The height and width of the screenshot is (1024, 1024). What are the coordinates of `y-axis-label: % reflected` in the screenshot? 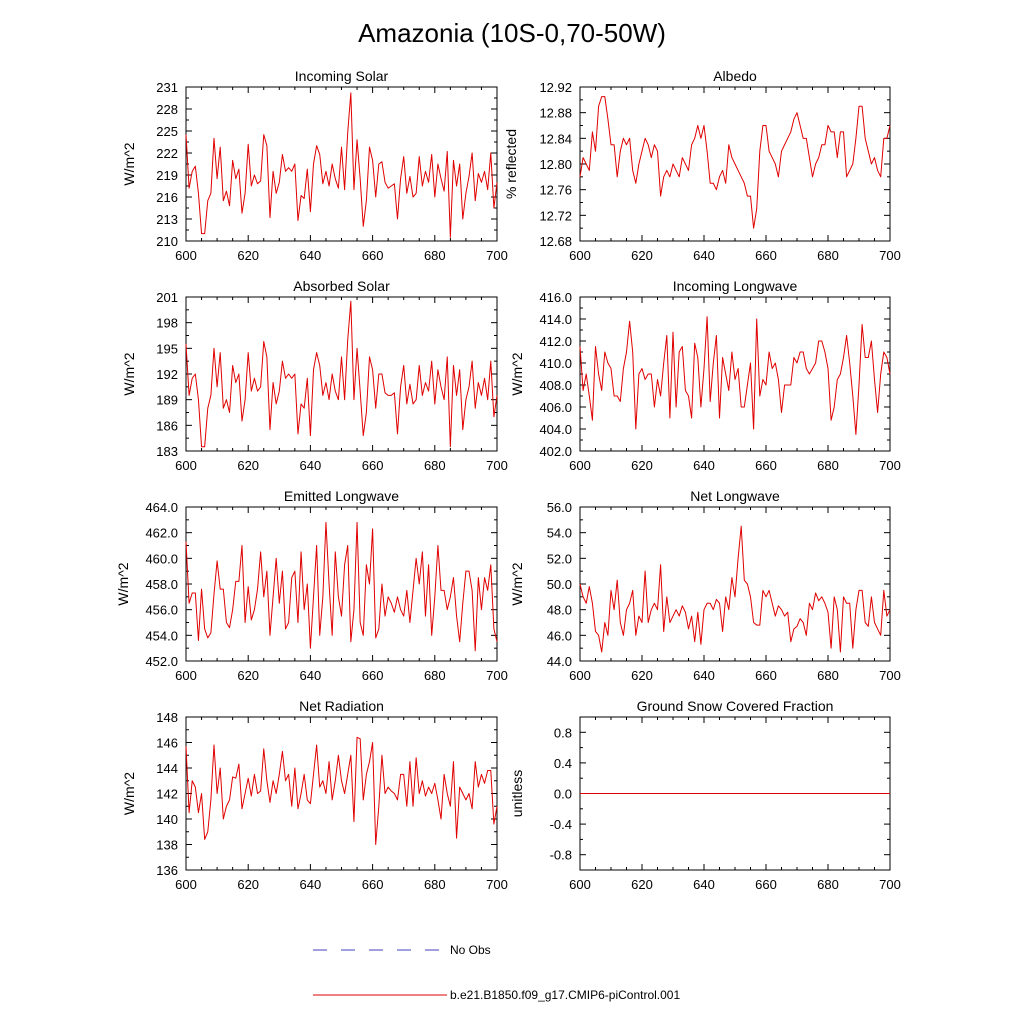 It's located at (511, 164).